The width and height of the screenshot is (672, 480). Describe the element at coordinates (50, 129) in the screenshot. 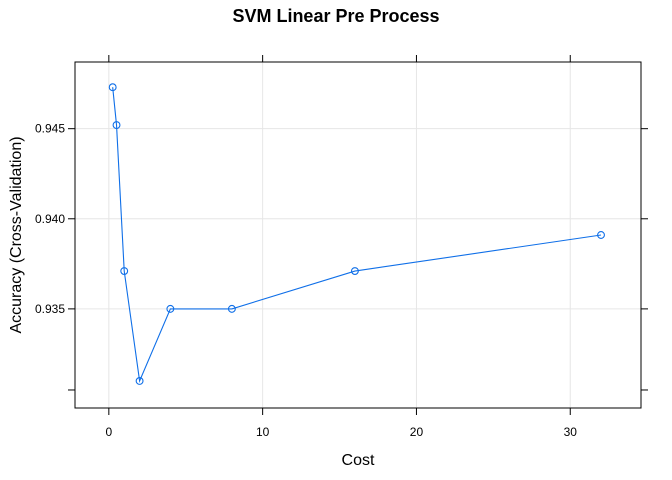

I see `y-tick-label-0.945: 0.945` at that location.